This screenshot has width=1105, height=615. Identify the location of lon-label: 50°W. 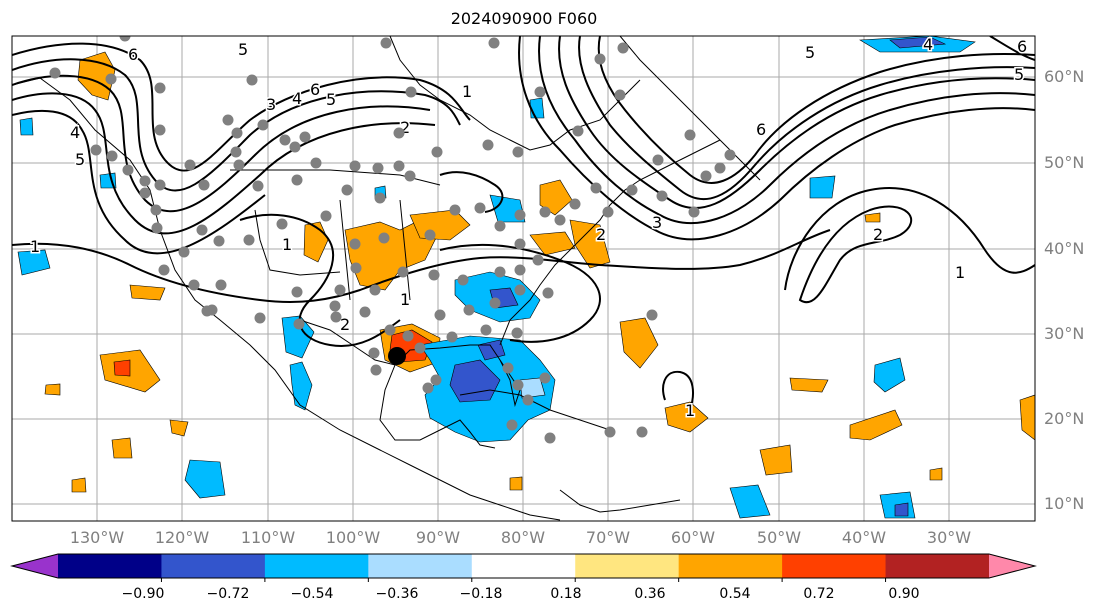
(779, 537).